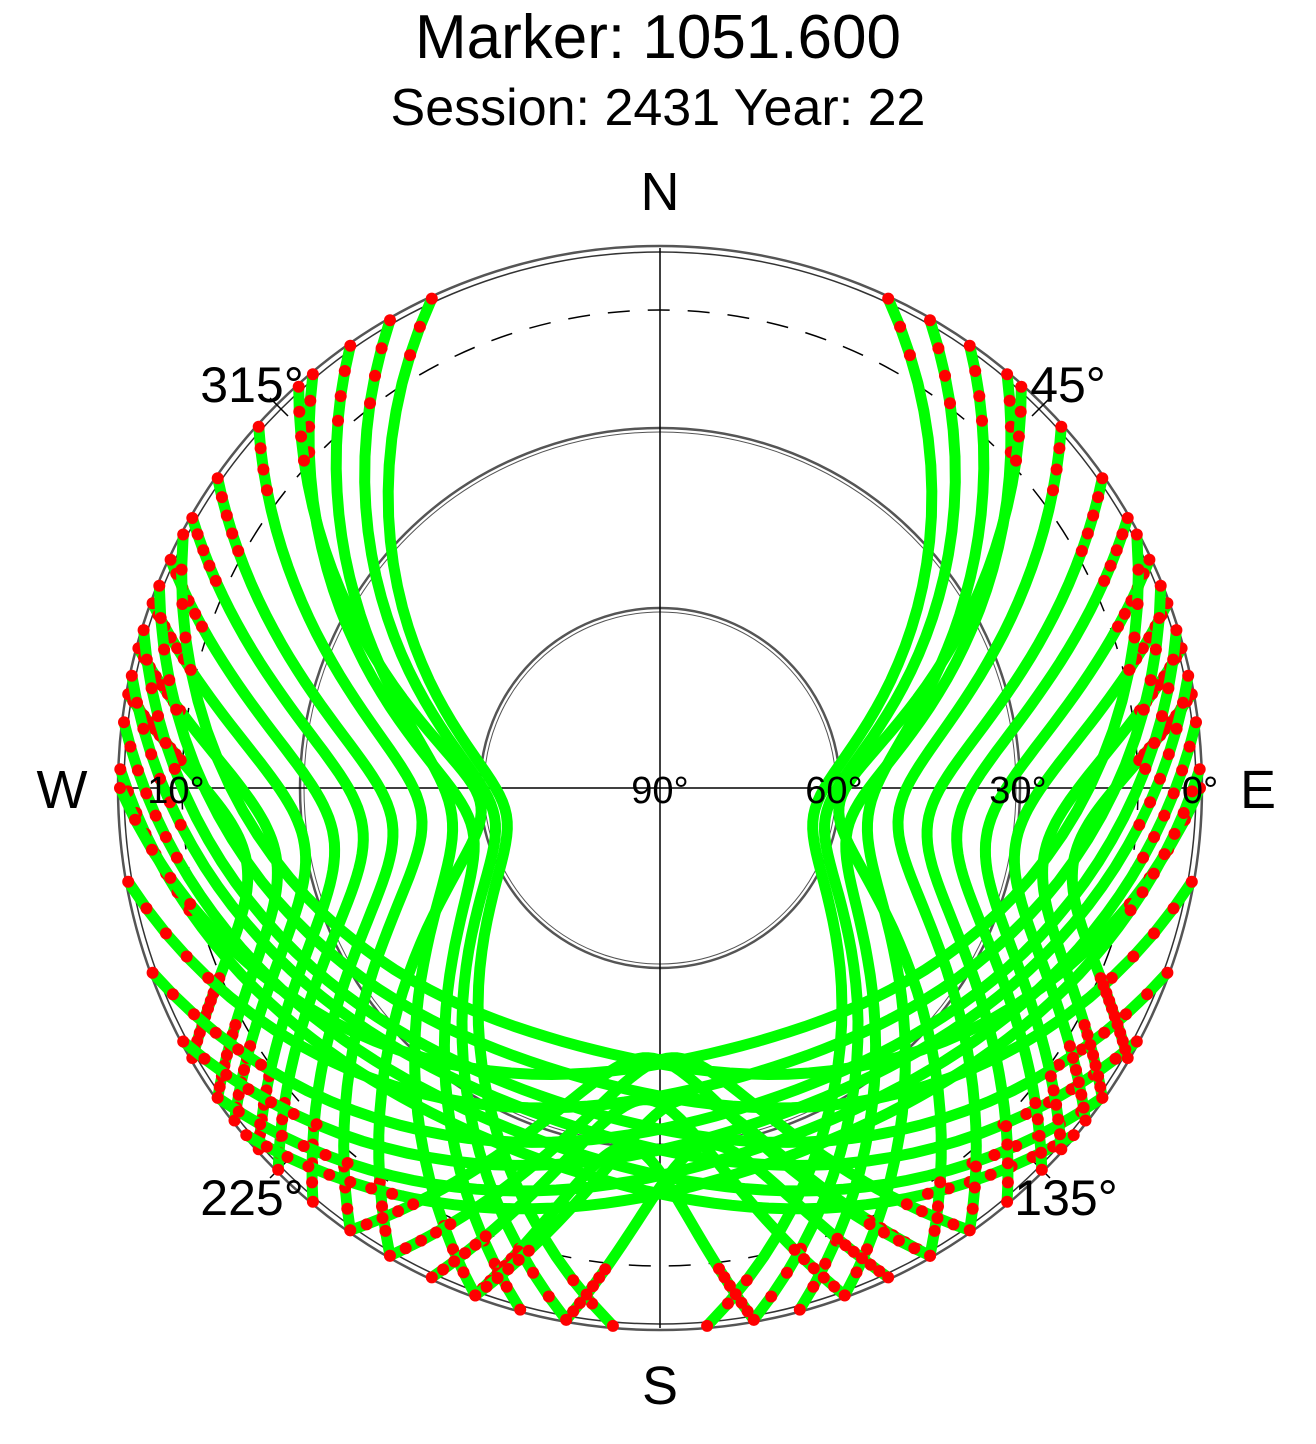  Describe the element at coordinates (1258, 790) in the screenshot. I see `cardinal-east: E` at that location.